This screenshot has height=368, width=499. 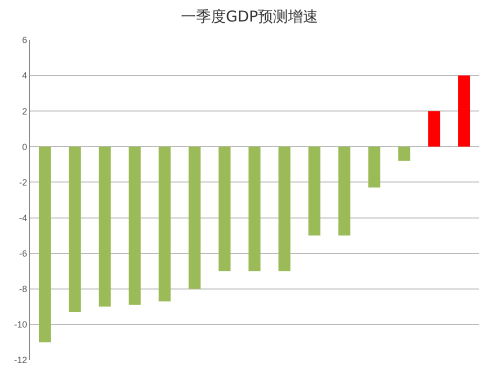 What do you see at coordinates (23, 289) in the screenshot?
I see `y-tick-label: -8` at bounding box center [23, 289].